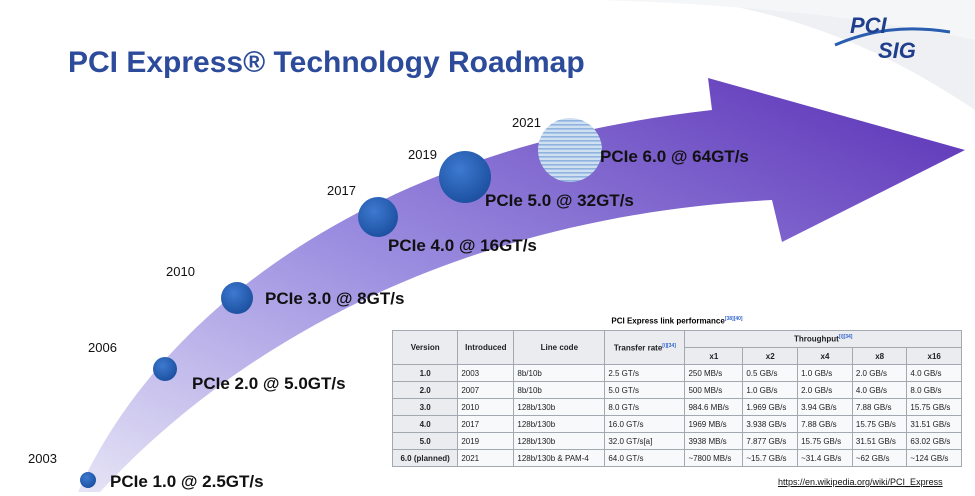 This screenshot has height=496, width=975. What do you see at coordinates (486, 441) in the screenshot?
I see `table-cell: 2019` at bounding box center [486, 441].